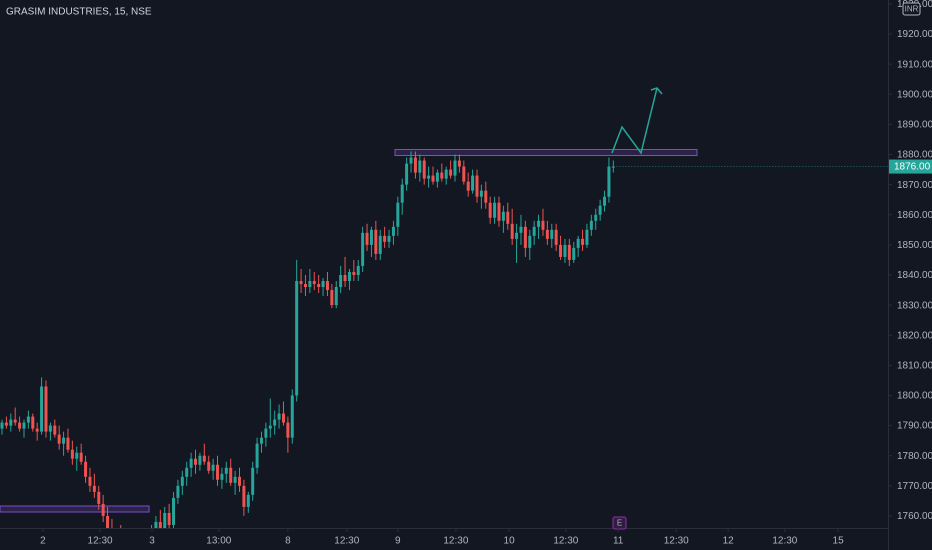 The height and width of the screenshot is (550, 932). Describe the element at coordinates (914, 275) in the screenshot. I see `y-tick-label: 1840.00` at that location.